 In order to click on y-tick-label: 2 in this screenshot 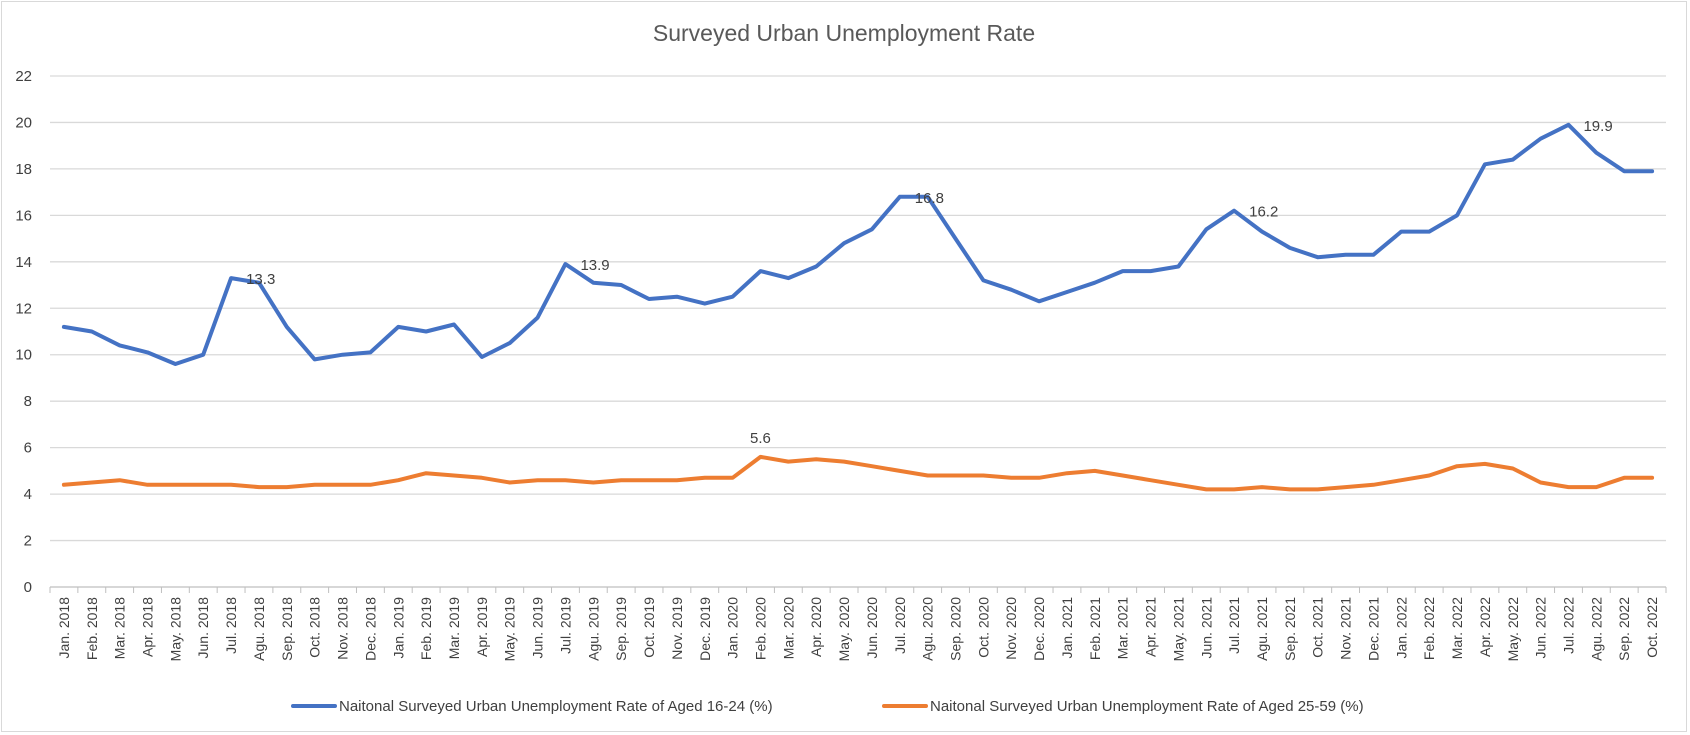, I will do `click(28, 541)`.